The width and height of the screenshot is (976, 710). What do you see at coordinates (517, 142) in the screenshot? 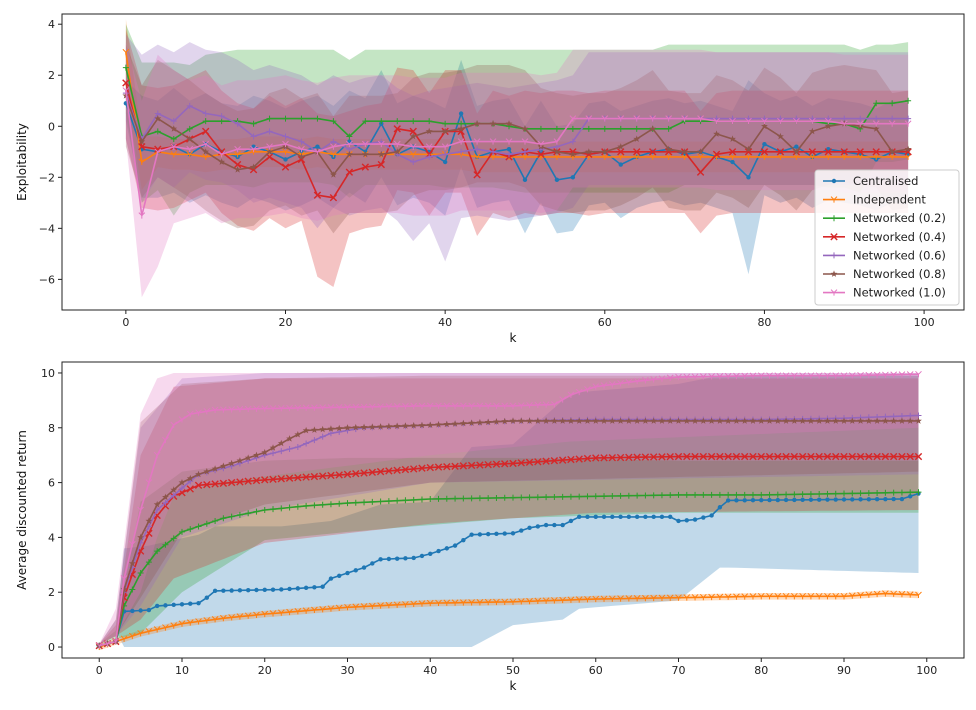
I see `top-line-centralised` at bounding box center [517, 142].